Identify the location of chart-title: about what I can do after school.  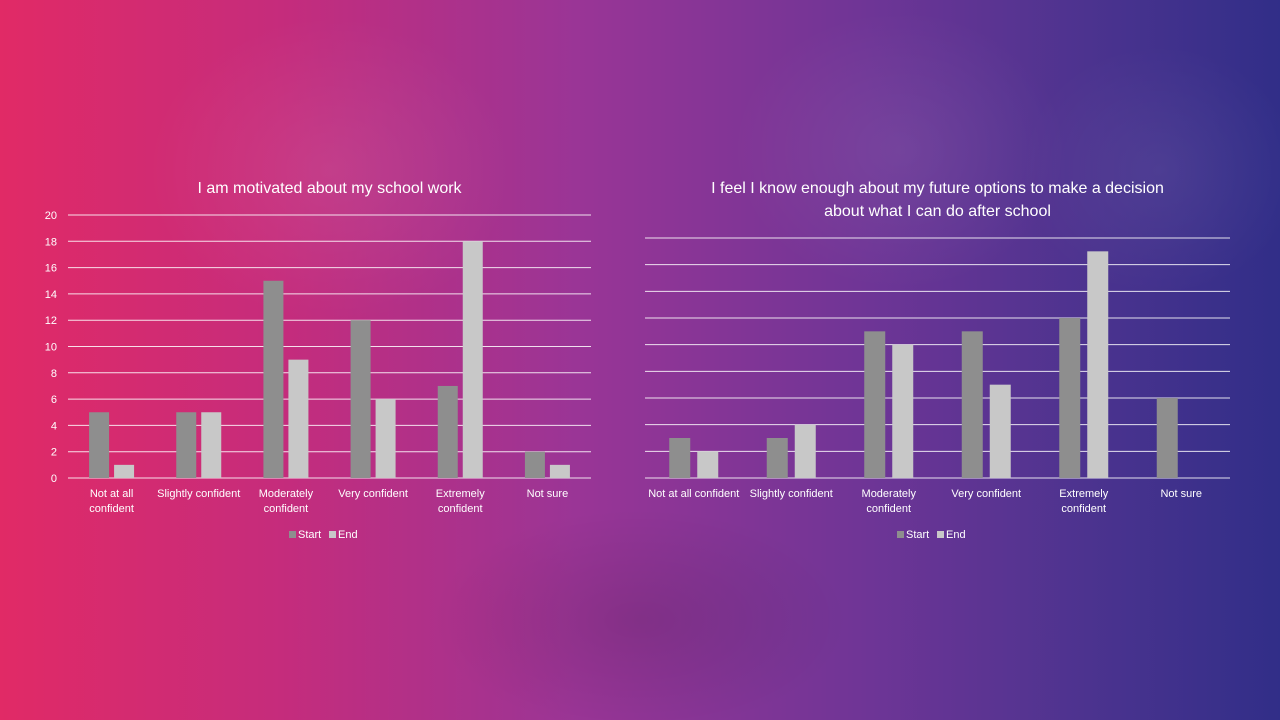
(937, 211).